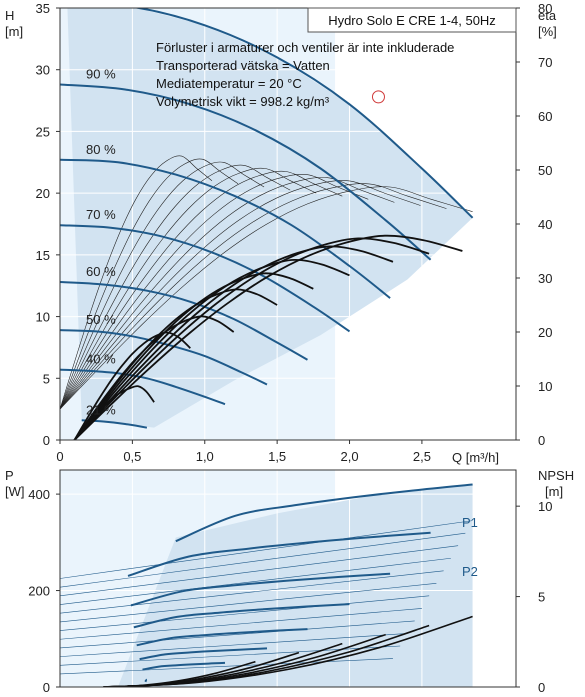 The image size is (585, 697). What do you see at coordinates (43, 255) in the screenshot?
I see `y-tick-label-3: 15` at bounding box center [43, 255].